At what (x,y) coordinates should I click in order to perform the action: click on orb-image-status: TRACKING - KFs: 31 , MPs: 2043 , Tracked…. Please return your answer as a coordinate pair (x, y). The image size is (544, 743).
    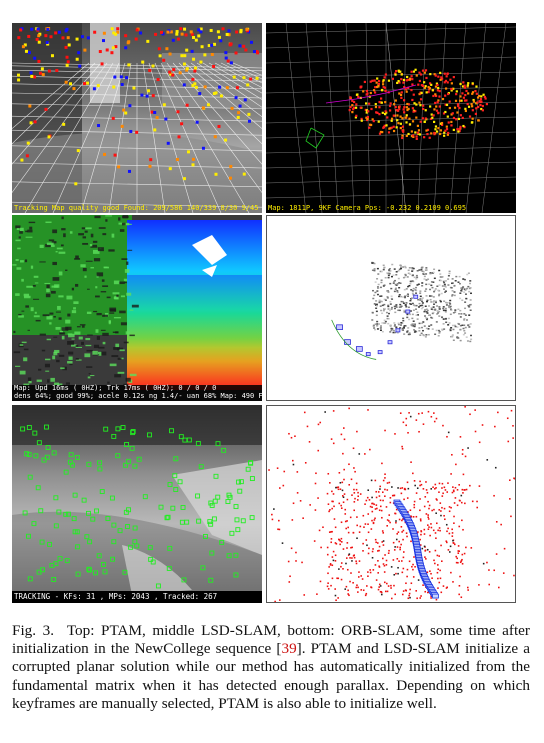
    Looking at the image, I should click on (116, 596).